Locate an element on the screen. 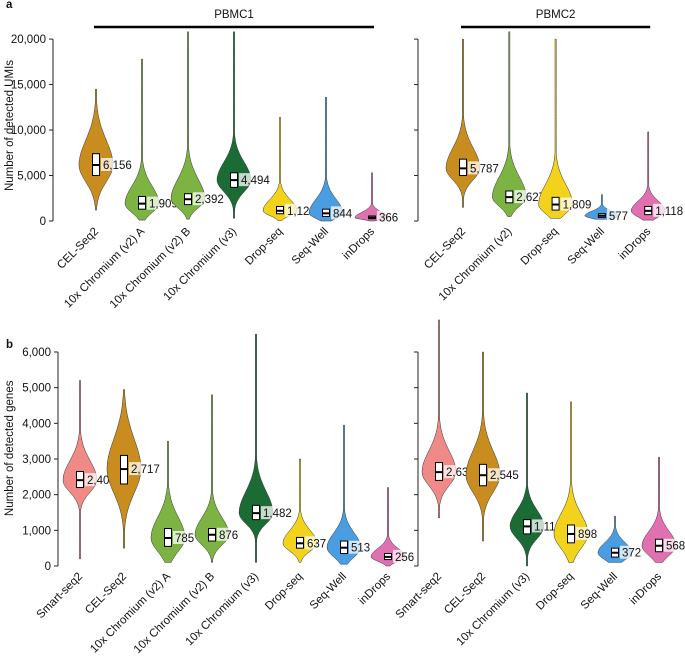 Image resolution: width=685 pixels, height=670 pixels. value-label: 4,494 is located at coordinates (255, 181).